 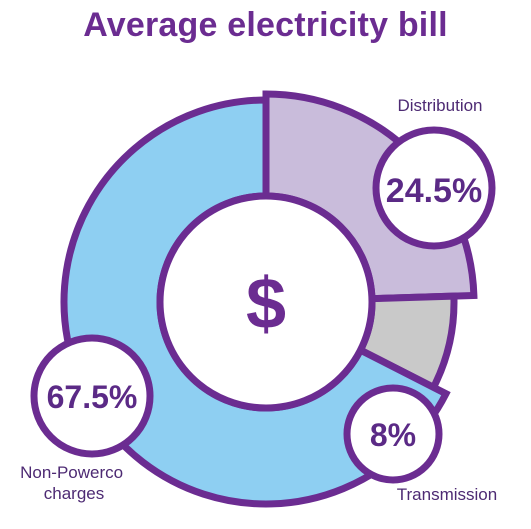 I want to click on transmission-value-label: 8%, so click(x=393, y=435).